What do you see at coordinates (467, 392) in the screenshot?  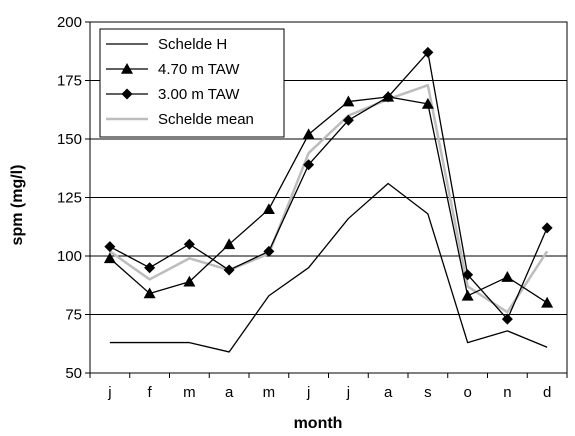 I see `x-tick-label-9: o` at bounding box center [467, 392].